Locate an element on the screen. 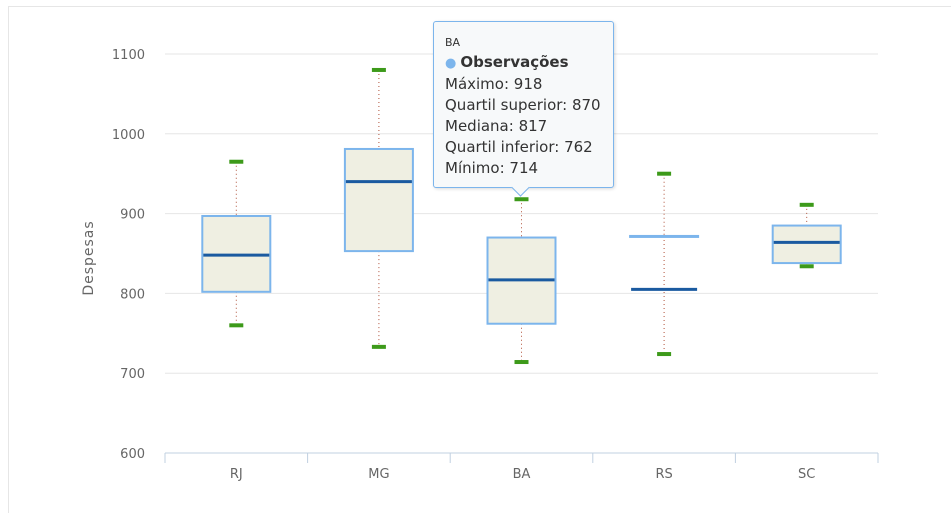 This screenshot has height=513, width=951. tooltip-category: BA is located at coordinates (453, 42).